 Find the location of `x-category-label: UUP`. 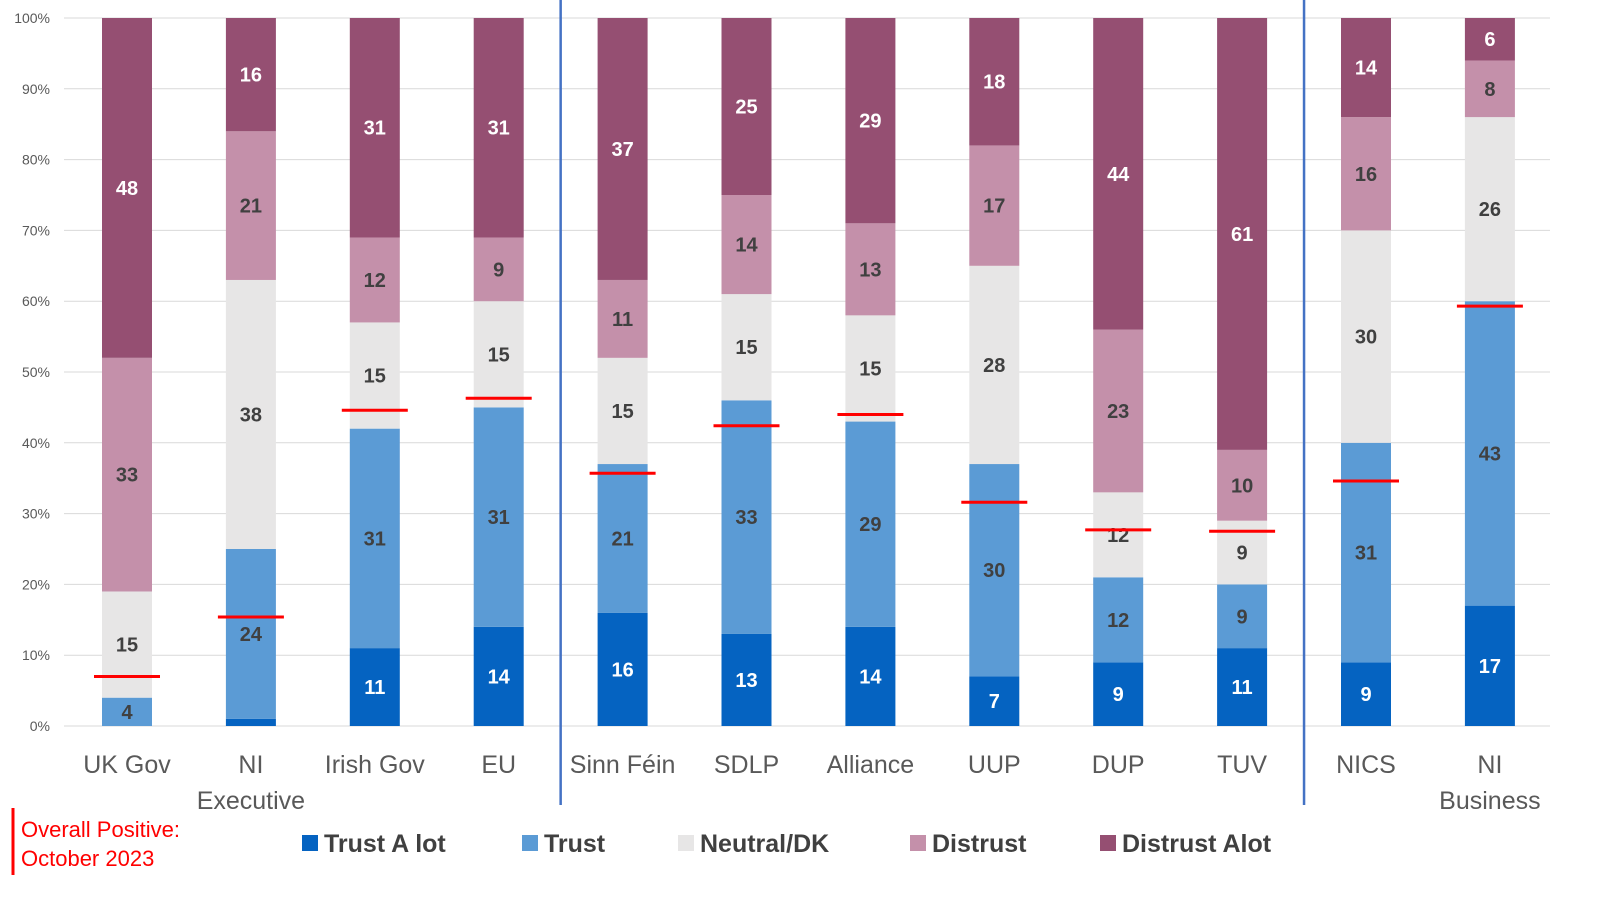

x-category-label: UUP is located at coordinates (994, 765).